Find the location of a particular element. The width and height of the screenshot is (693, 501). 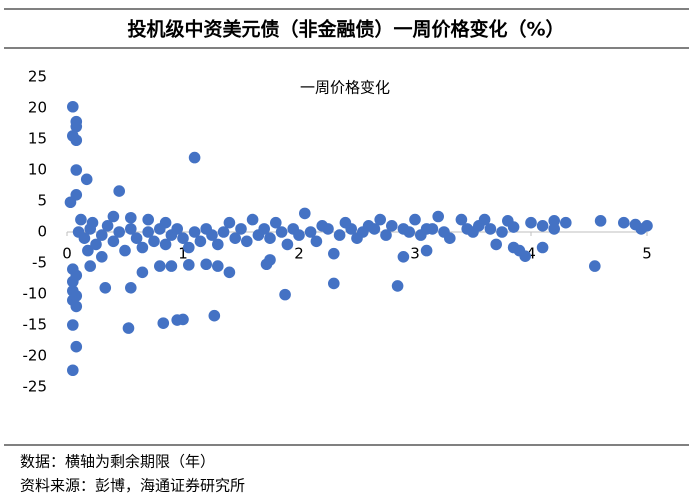

y-tick-label: 0 is located at coordinates (42, 232).